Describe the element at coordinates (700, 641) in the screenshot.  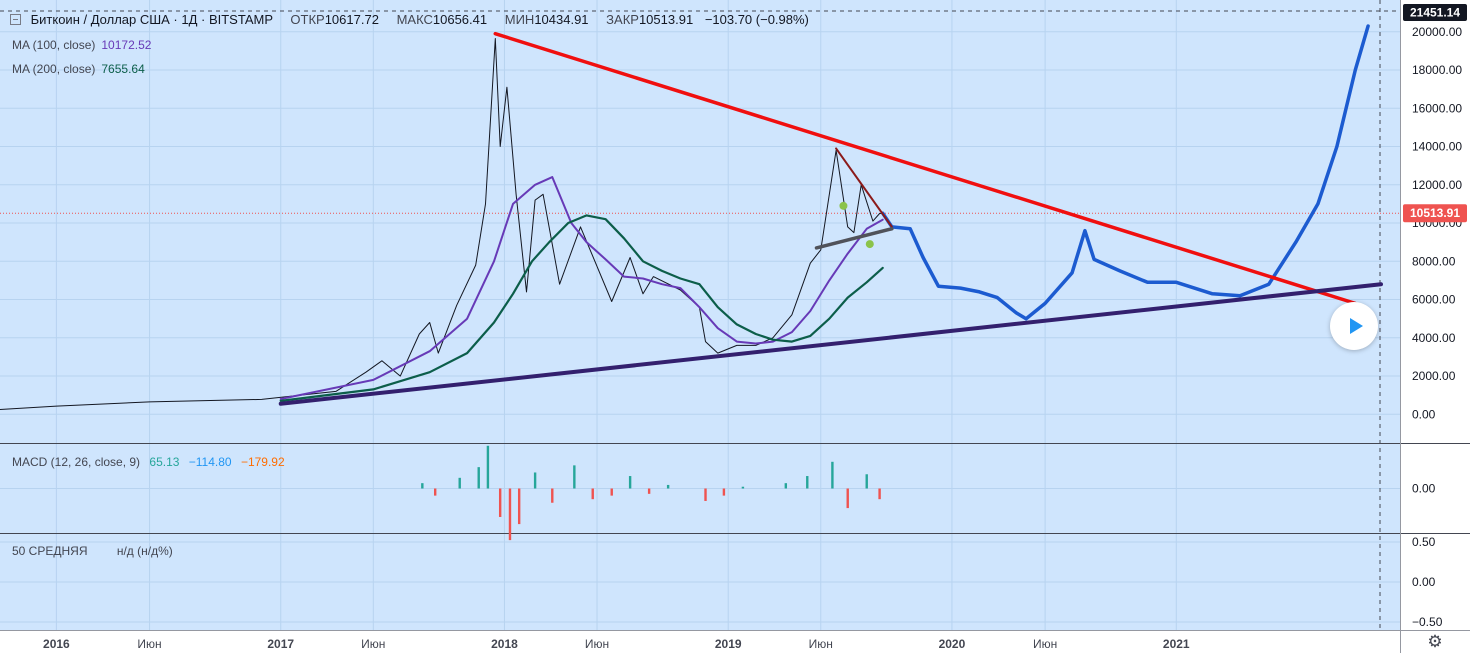
I see `time-scale-background` at that location.